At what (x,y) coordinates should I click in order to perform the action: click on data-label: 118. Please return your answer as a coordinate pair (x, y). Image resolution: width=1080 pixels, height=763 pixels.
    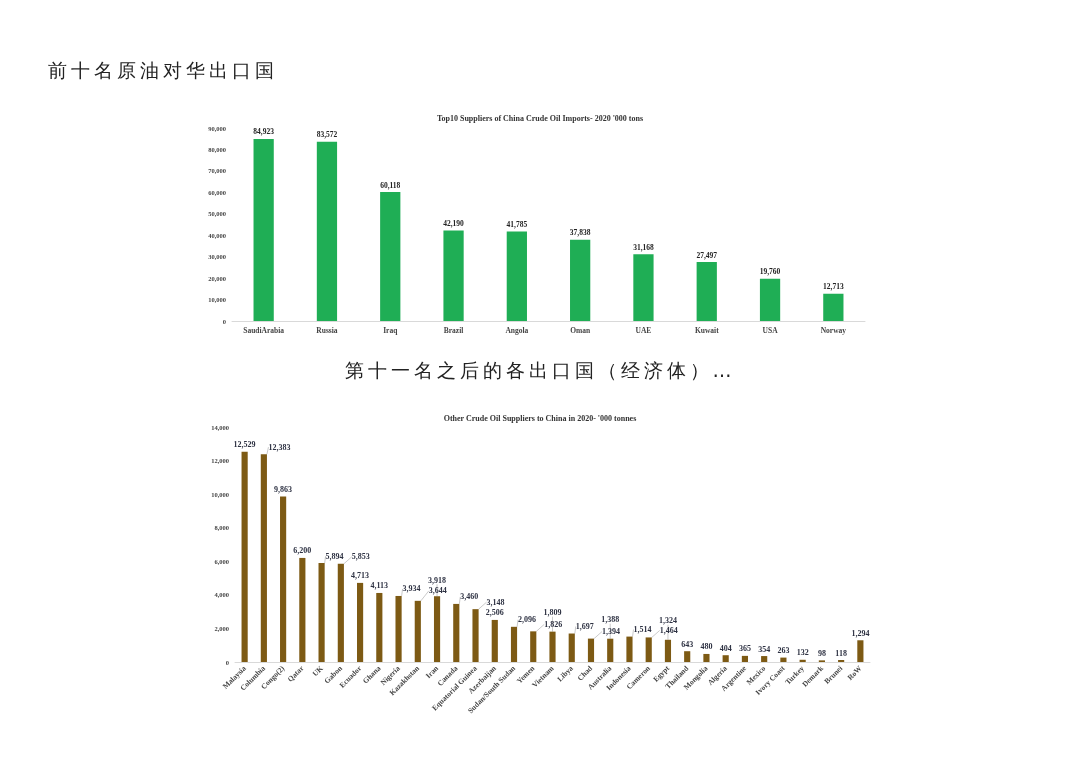
    Looking at the image, I should click on (841, 653).